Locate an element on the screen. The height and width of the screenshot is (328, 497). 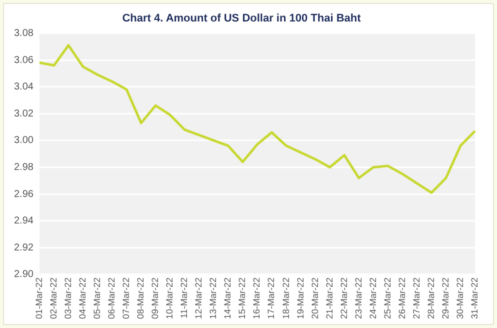
x-tick-label: 17-Mar-22 is located at coordinates (271, 298).